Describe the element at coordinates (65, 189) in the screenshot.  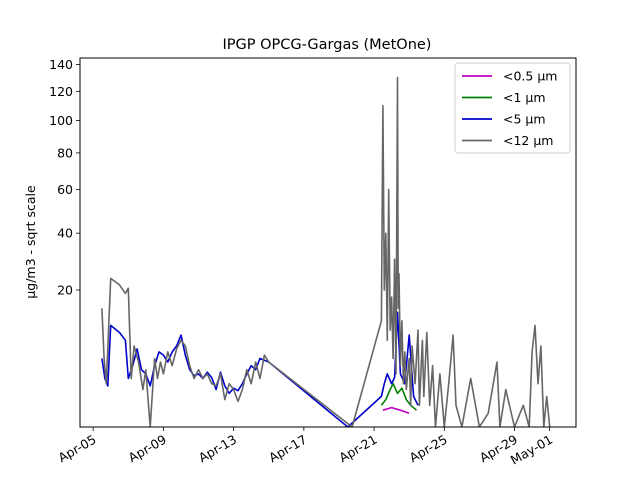
I see `y-tick-label: 60` at that location.